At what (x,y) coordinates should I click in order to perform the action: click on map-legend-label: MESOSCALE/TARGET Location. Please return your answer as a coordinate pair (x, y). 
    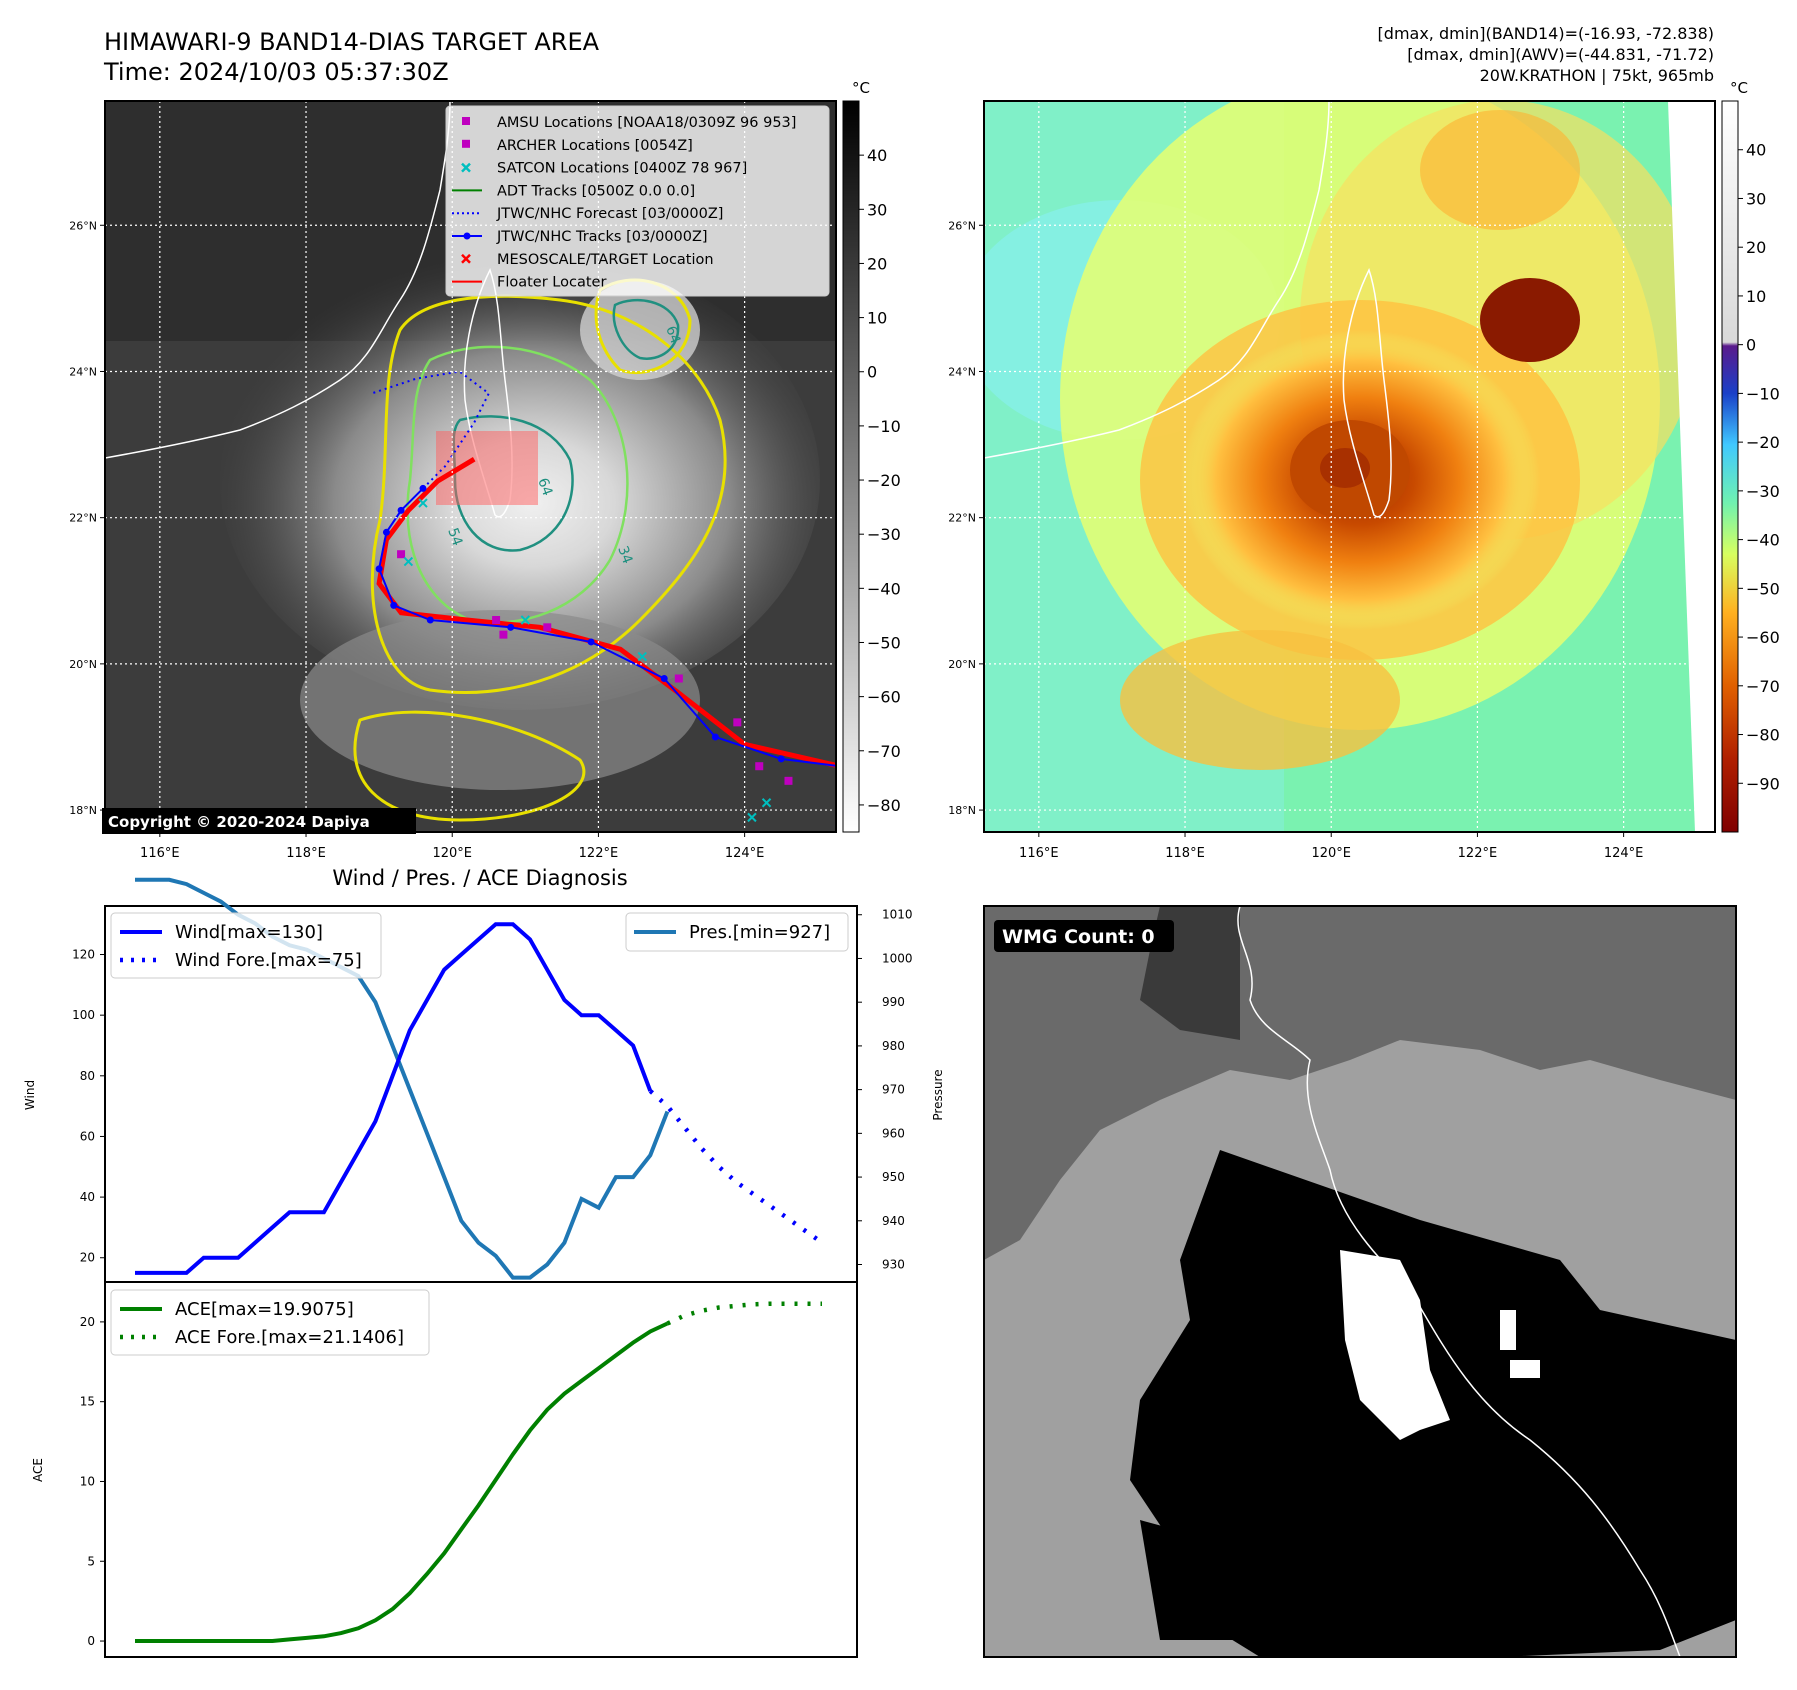
    Looking at the image, I should click on (605, 260).